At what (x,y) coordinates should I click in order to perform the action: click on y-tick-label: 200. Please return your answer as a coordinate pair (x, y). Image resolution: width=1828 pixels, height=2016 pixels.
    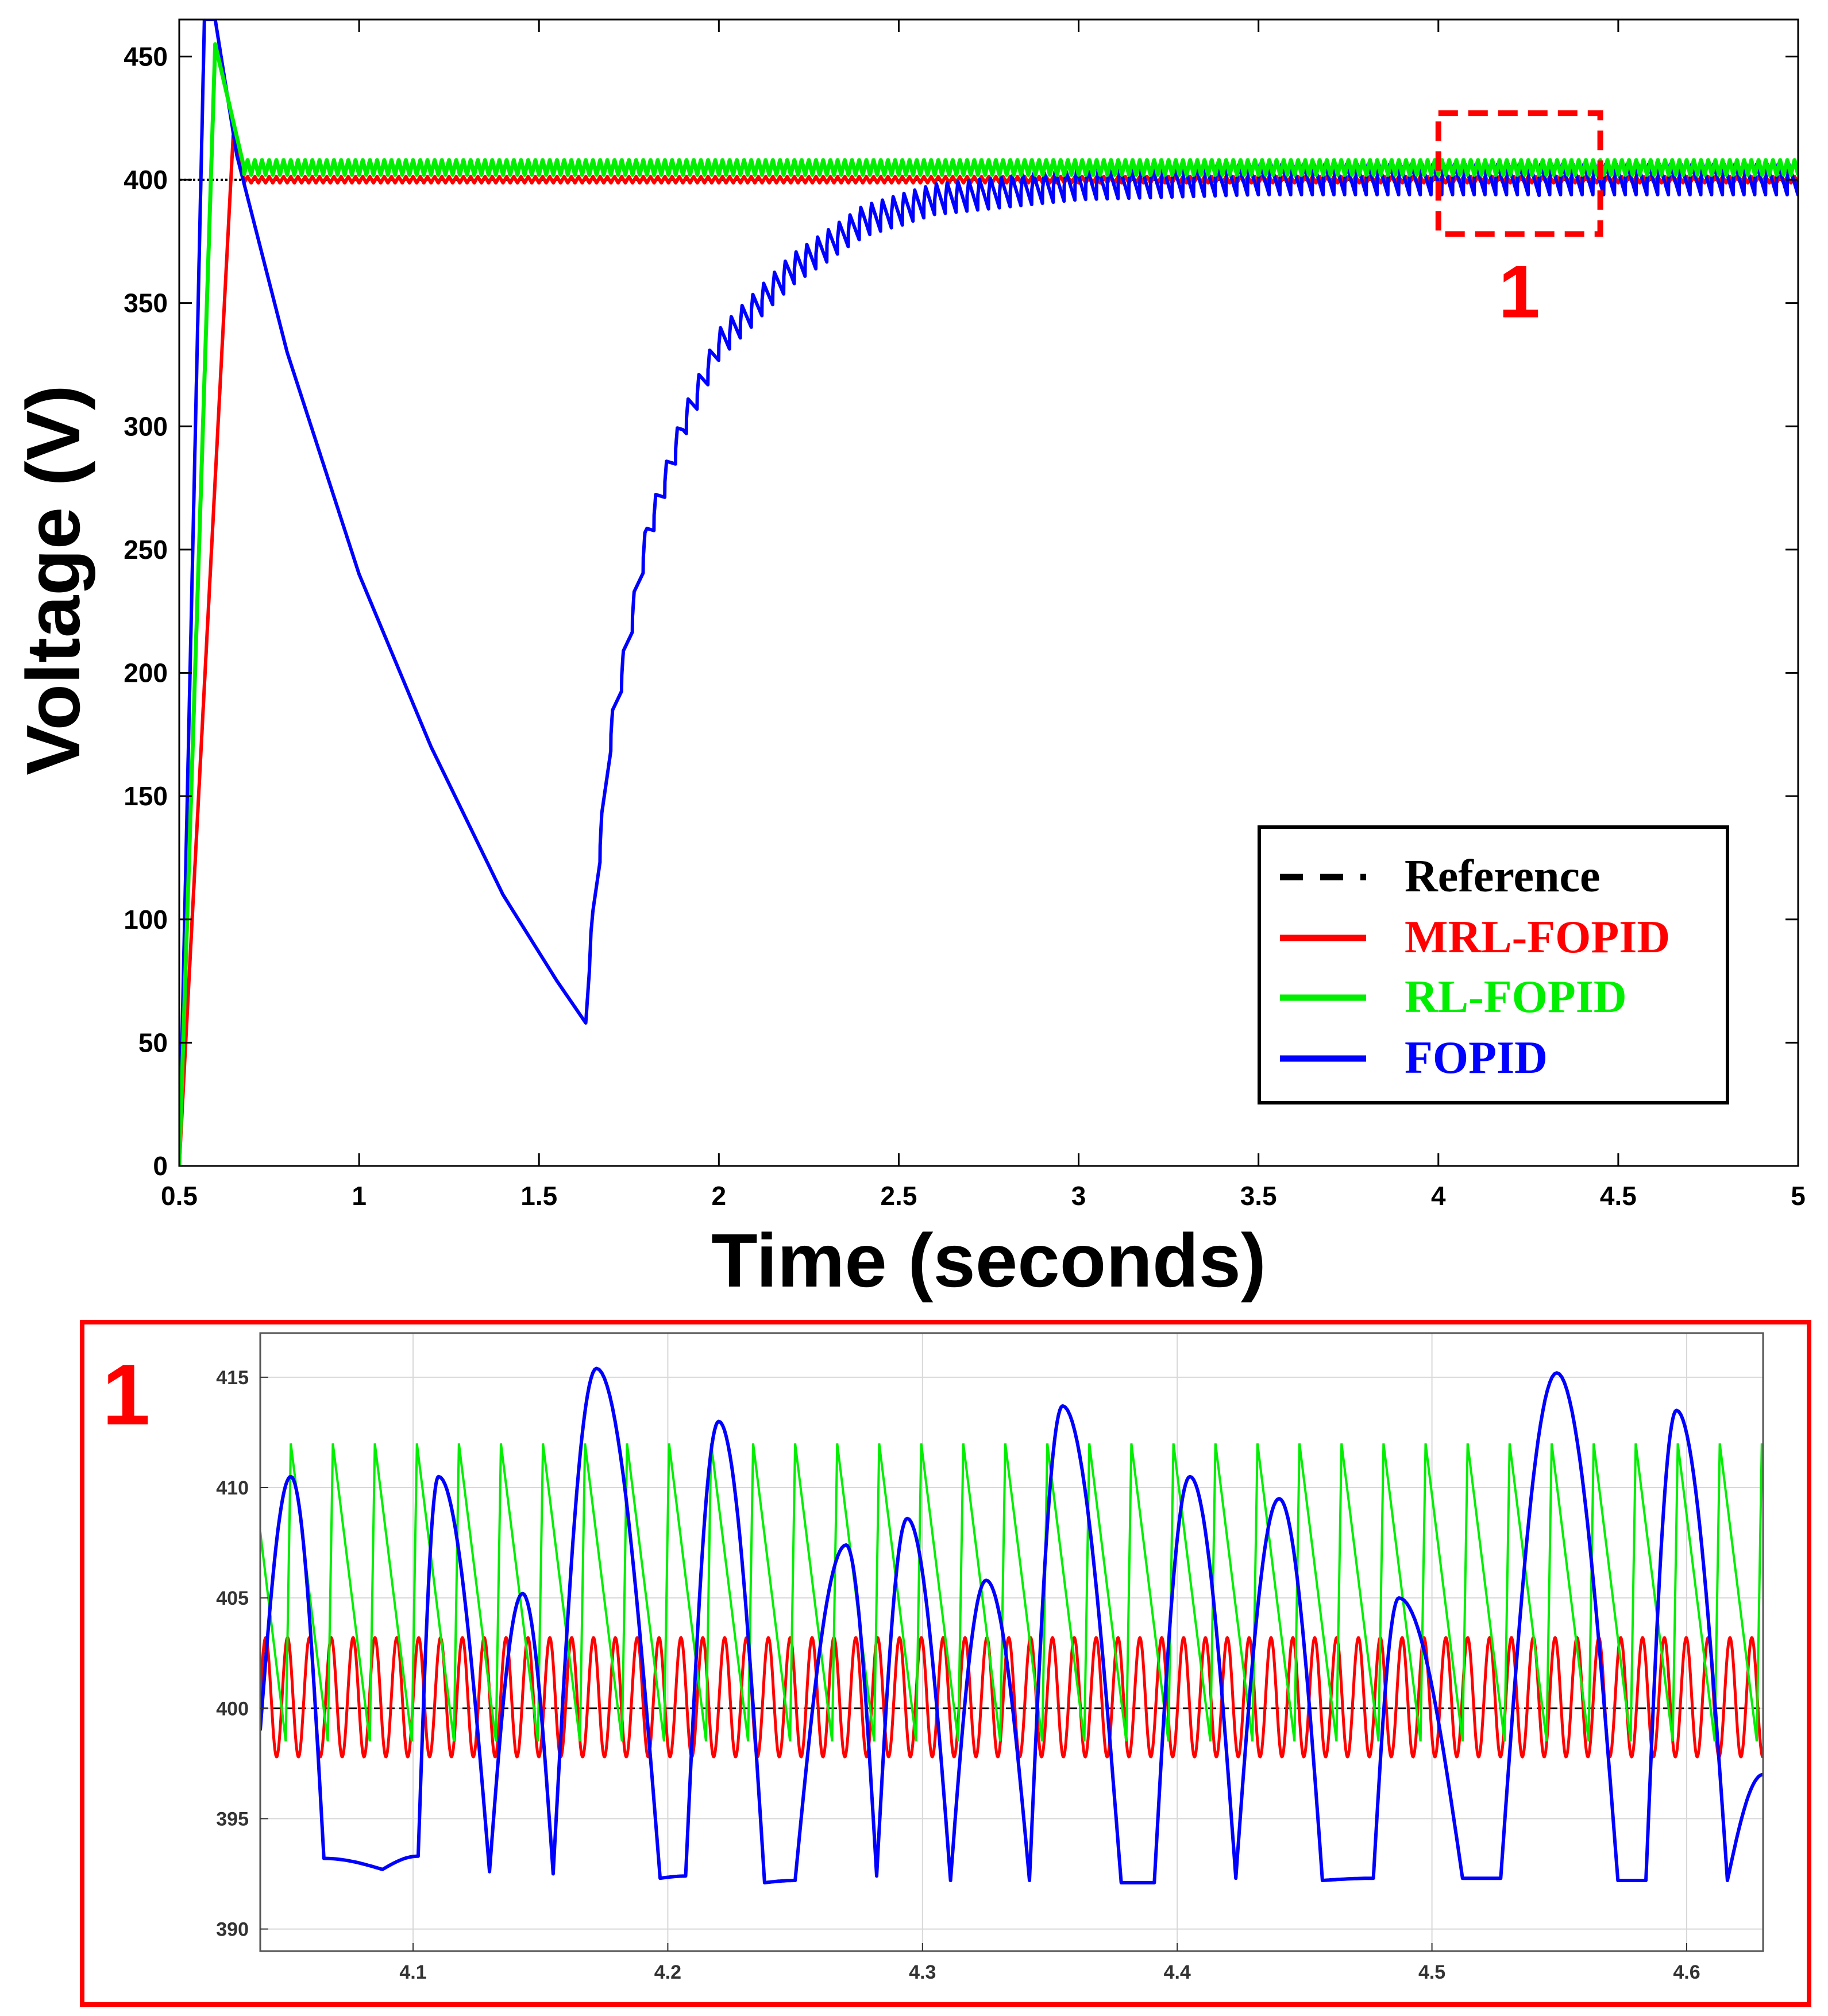
    Looking at the image, I should click on (146, 673).